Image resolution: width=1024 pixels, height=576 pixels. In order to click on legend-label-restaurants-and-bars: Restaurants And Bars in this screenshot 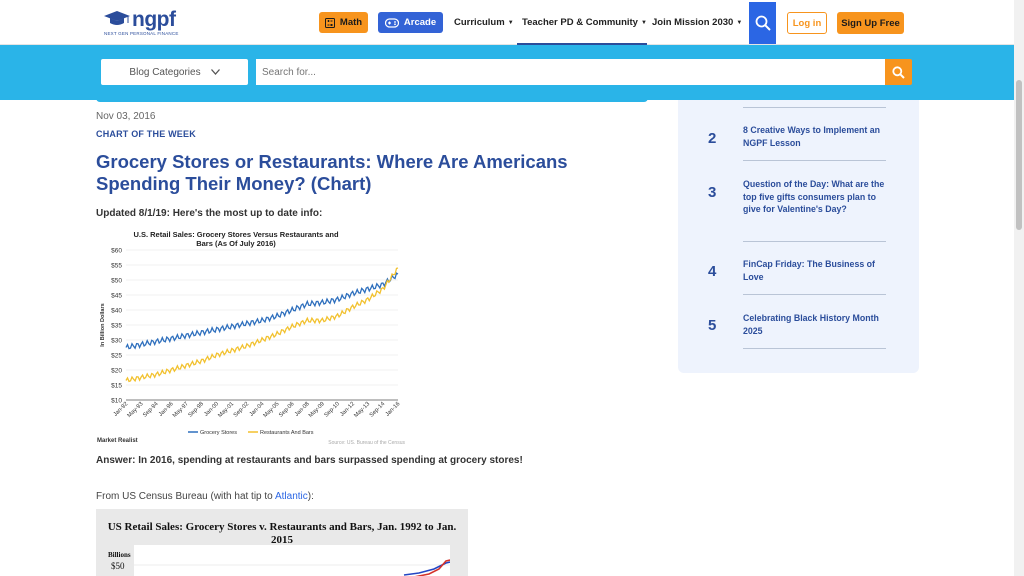, I will do `click(287, 433)`.